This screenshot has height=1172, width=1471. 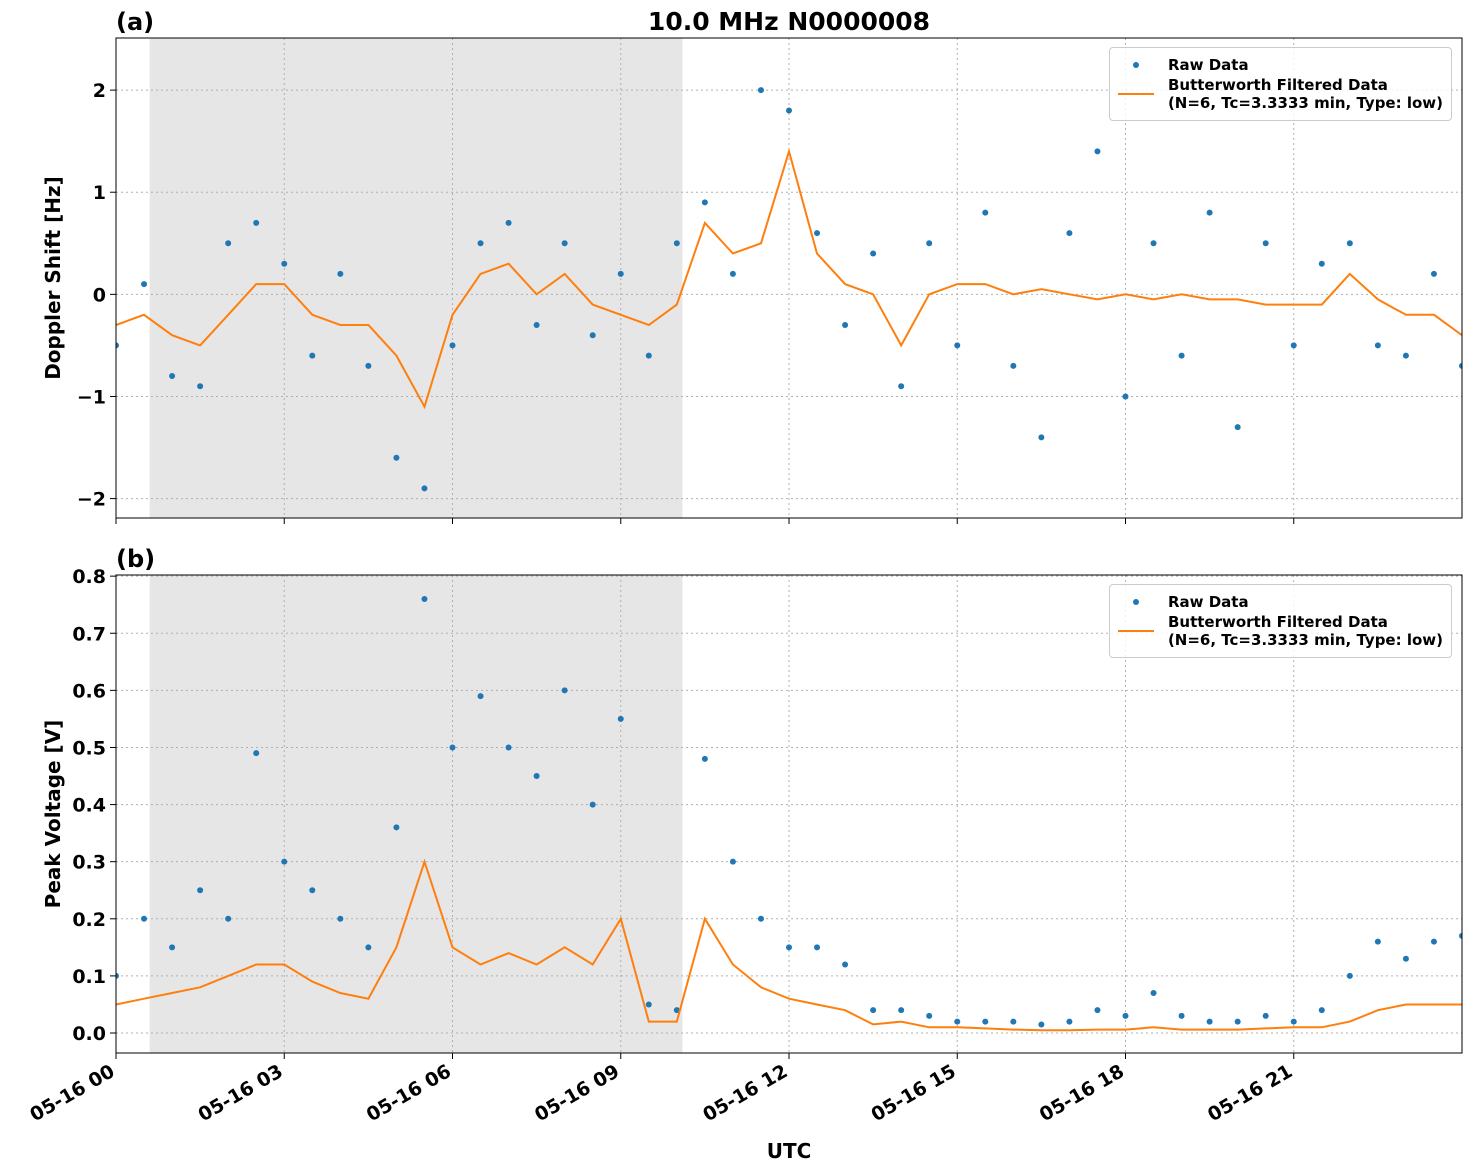 What do you see at coordinates (99, 295) in the screenshot?
I see `y-tick-label: 0` at bounding box center [99, 295].